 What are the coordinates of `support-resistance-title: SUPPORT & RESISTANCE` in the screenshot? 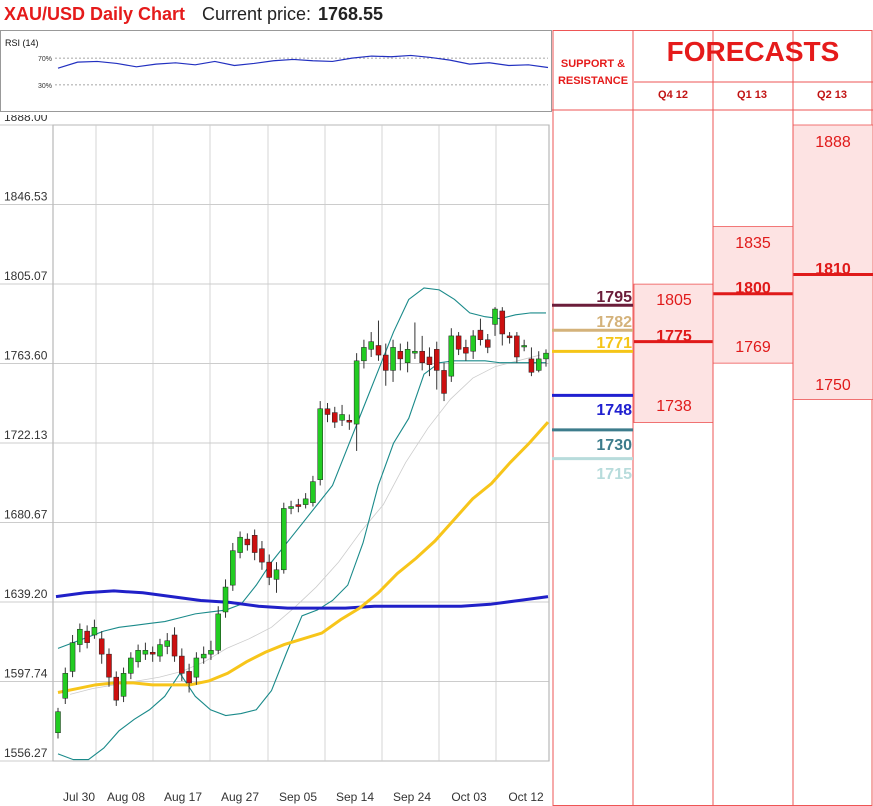 It's located at (593, 73).